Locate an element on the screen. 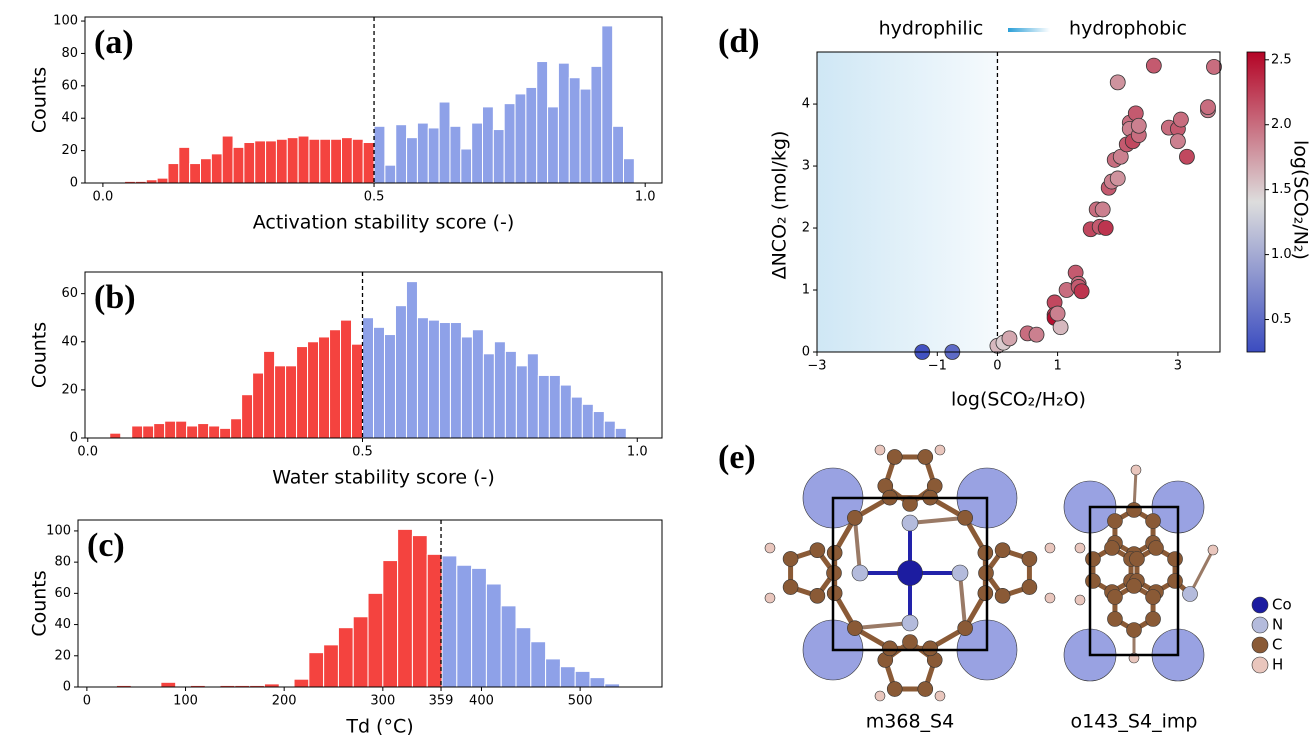 The height and width of the screenshot is (735, 1309). x-axis-label: log(SCO₂/H₂O) is located at coordinates (1018, 400).